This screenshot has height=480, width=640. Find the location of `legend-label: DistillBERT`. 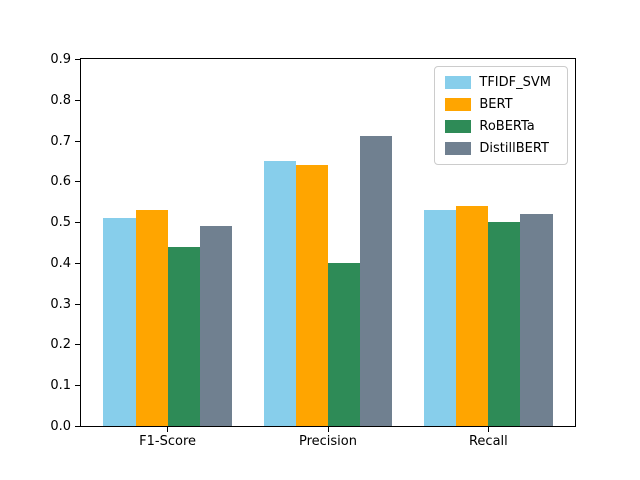

legend-label: DistillBERT is located at coordinates (514, 148).